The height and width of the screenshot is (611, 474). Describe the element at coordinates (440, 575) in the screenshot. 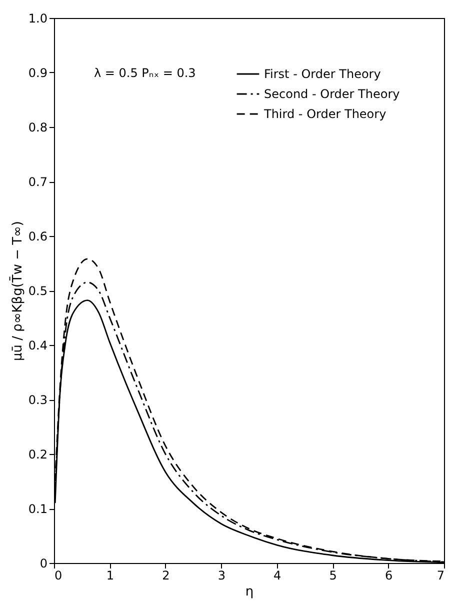

I see `x-tick-label: 7` at that location.